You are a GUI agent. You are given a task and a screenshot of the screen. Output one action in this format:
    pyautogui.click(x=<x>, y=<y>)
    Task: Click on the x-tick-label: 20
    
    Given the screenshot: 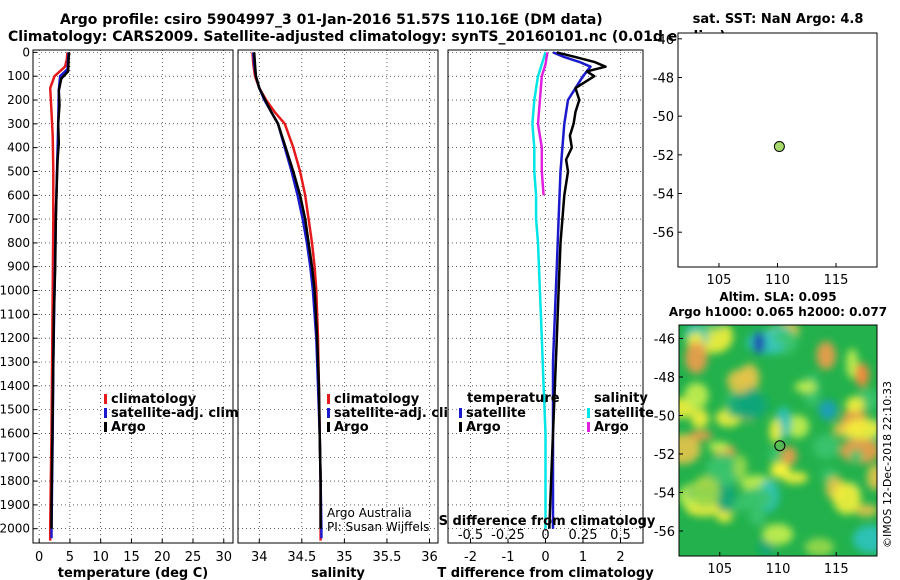 What is the action you would take?
    pyautogui.click(x=162, y=557)
    